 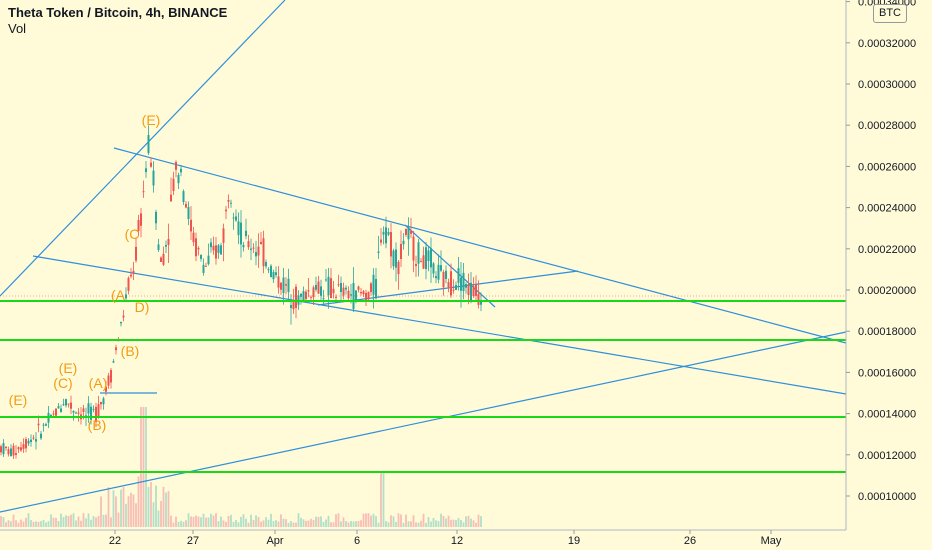 I want to click on price-axis-panel, so click(x=889, y=275).